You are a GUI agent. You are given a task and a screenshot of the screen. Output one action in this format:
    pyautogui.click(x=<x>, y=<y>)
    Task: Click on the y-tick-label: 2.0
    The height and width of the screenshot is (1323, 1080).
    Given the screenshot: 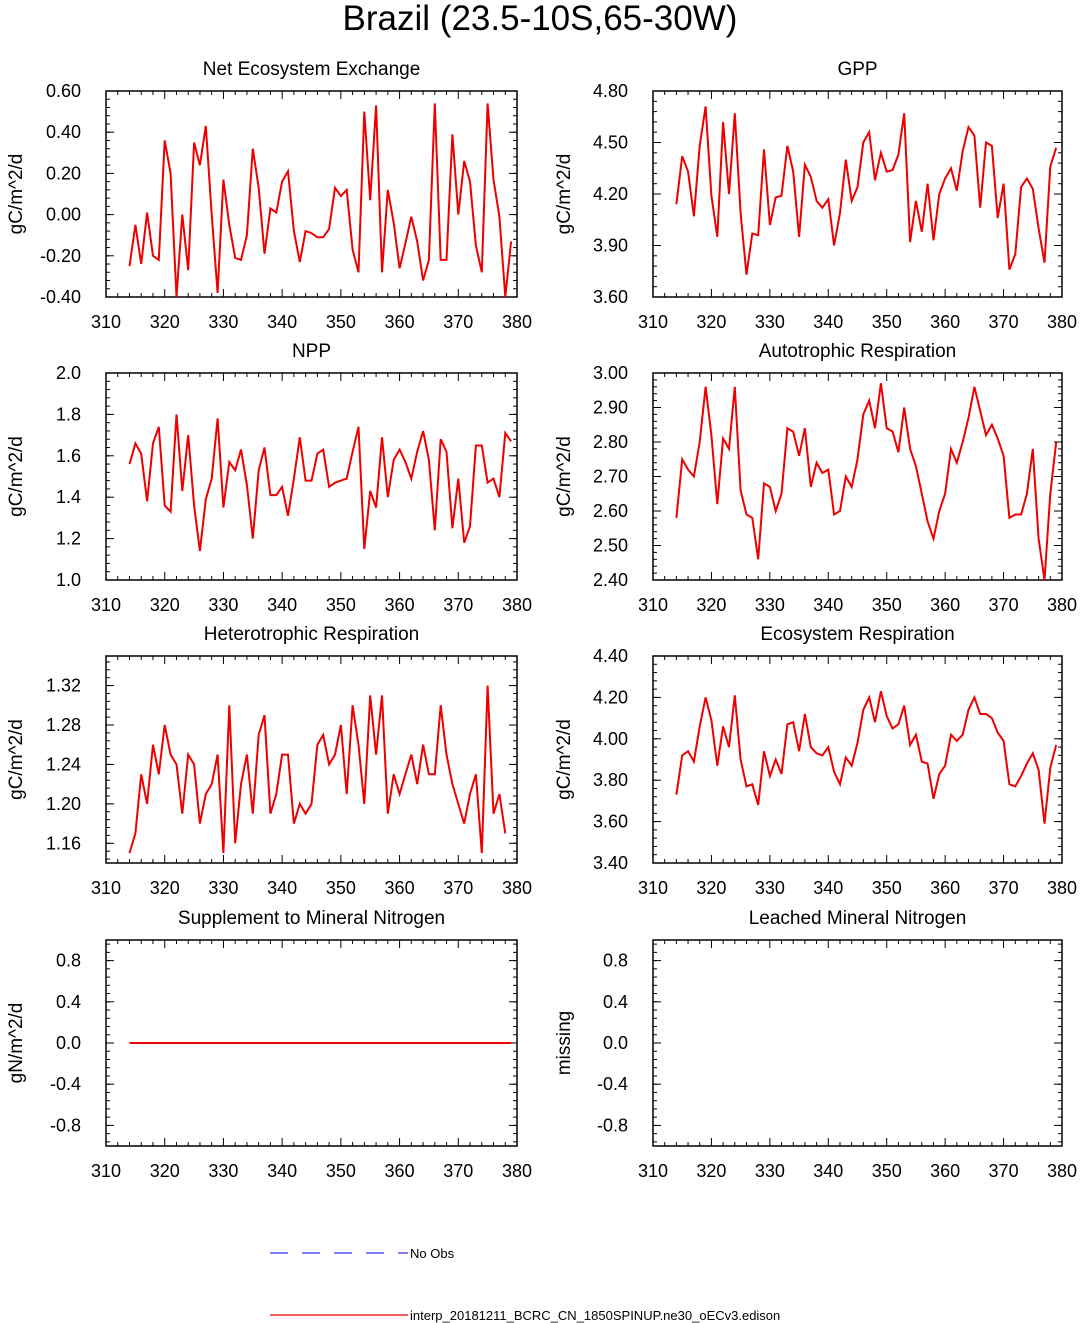 What is the action you would take?
    pyautogui.click(x=68, y=373)
    